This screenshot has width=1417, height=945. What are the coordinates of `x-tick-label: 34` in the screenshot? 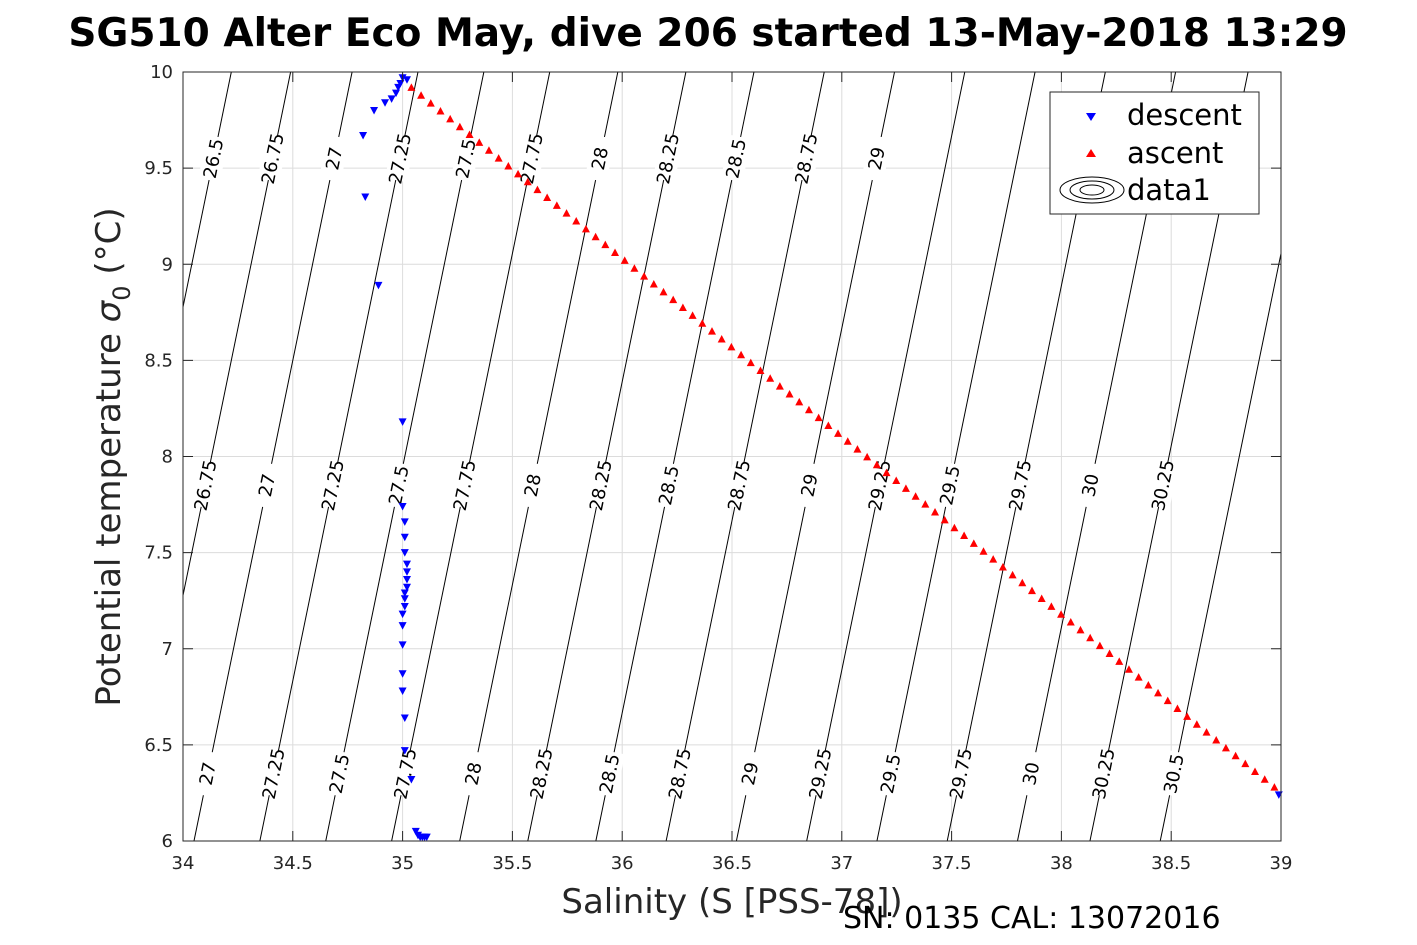 It's located at (183, 863).